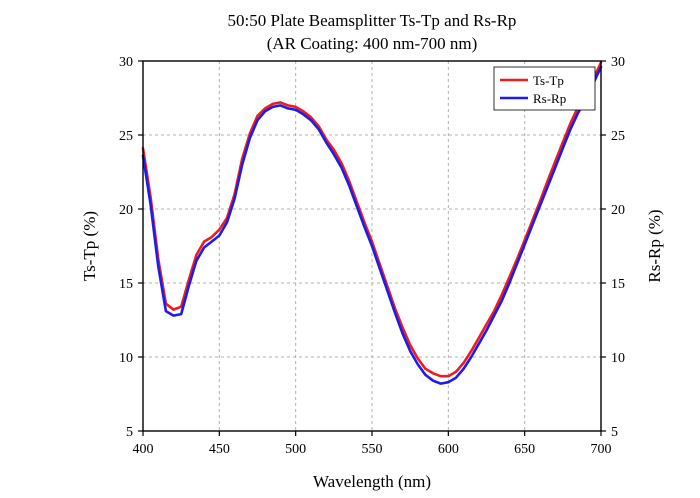 The image size is (700, 498). Describe the element at coordinates (618, 62) in the screenshot. I see `y-tick-label-right: 30` at that location.